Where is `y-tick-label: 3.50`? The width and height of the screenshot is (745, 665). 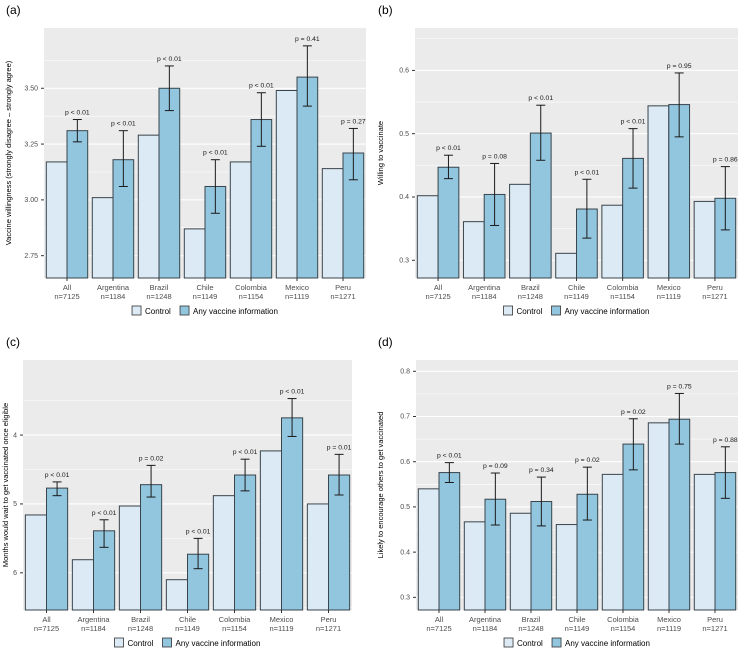 y-tick-label: 3.50 is located at coordinates (31, 89).